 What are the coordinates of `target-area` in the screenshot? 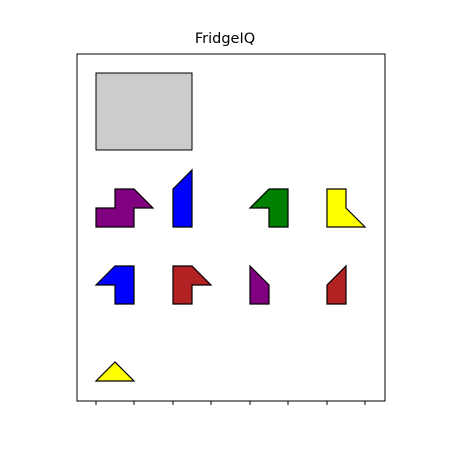 It's located at (144, 111).